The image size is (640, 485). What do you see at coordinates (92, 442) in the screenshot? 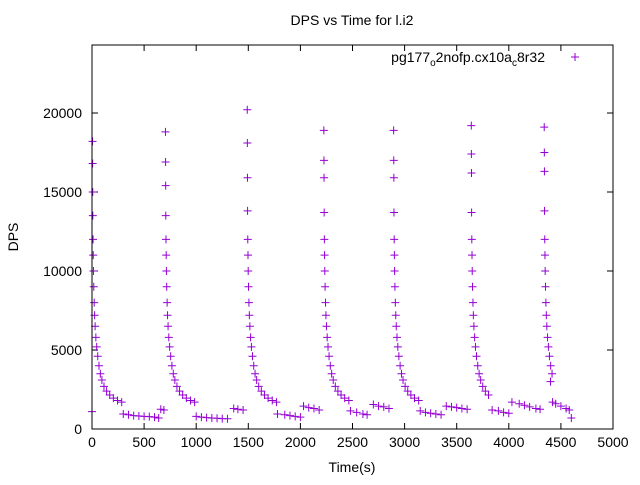
I see `x-tick-label: 0` at bounding box center [92, 442].